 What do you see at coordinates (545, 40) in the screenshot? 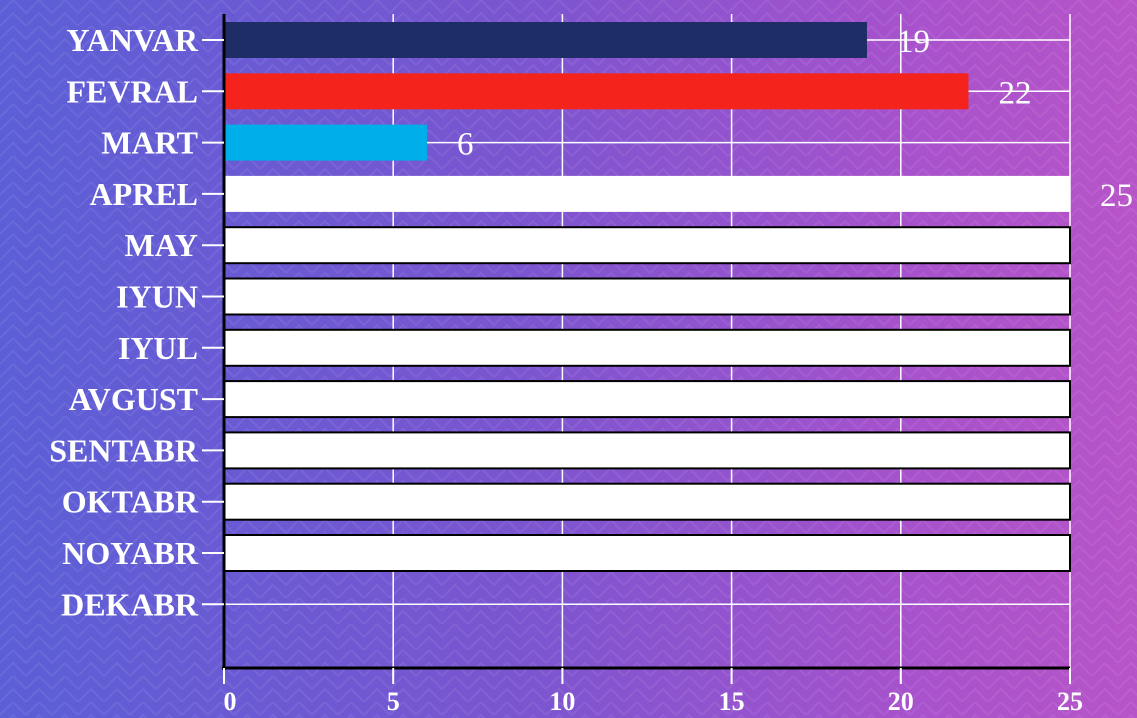
I see `bar-yanvar` at bounding box center [545, 40].